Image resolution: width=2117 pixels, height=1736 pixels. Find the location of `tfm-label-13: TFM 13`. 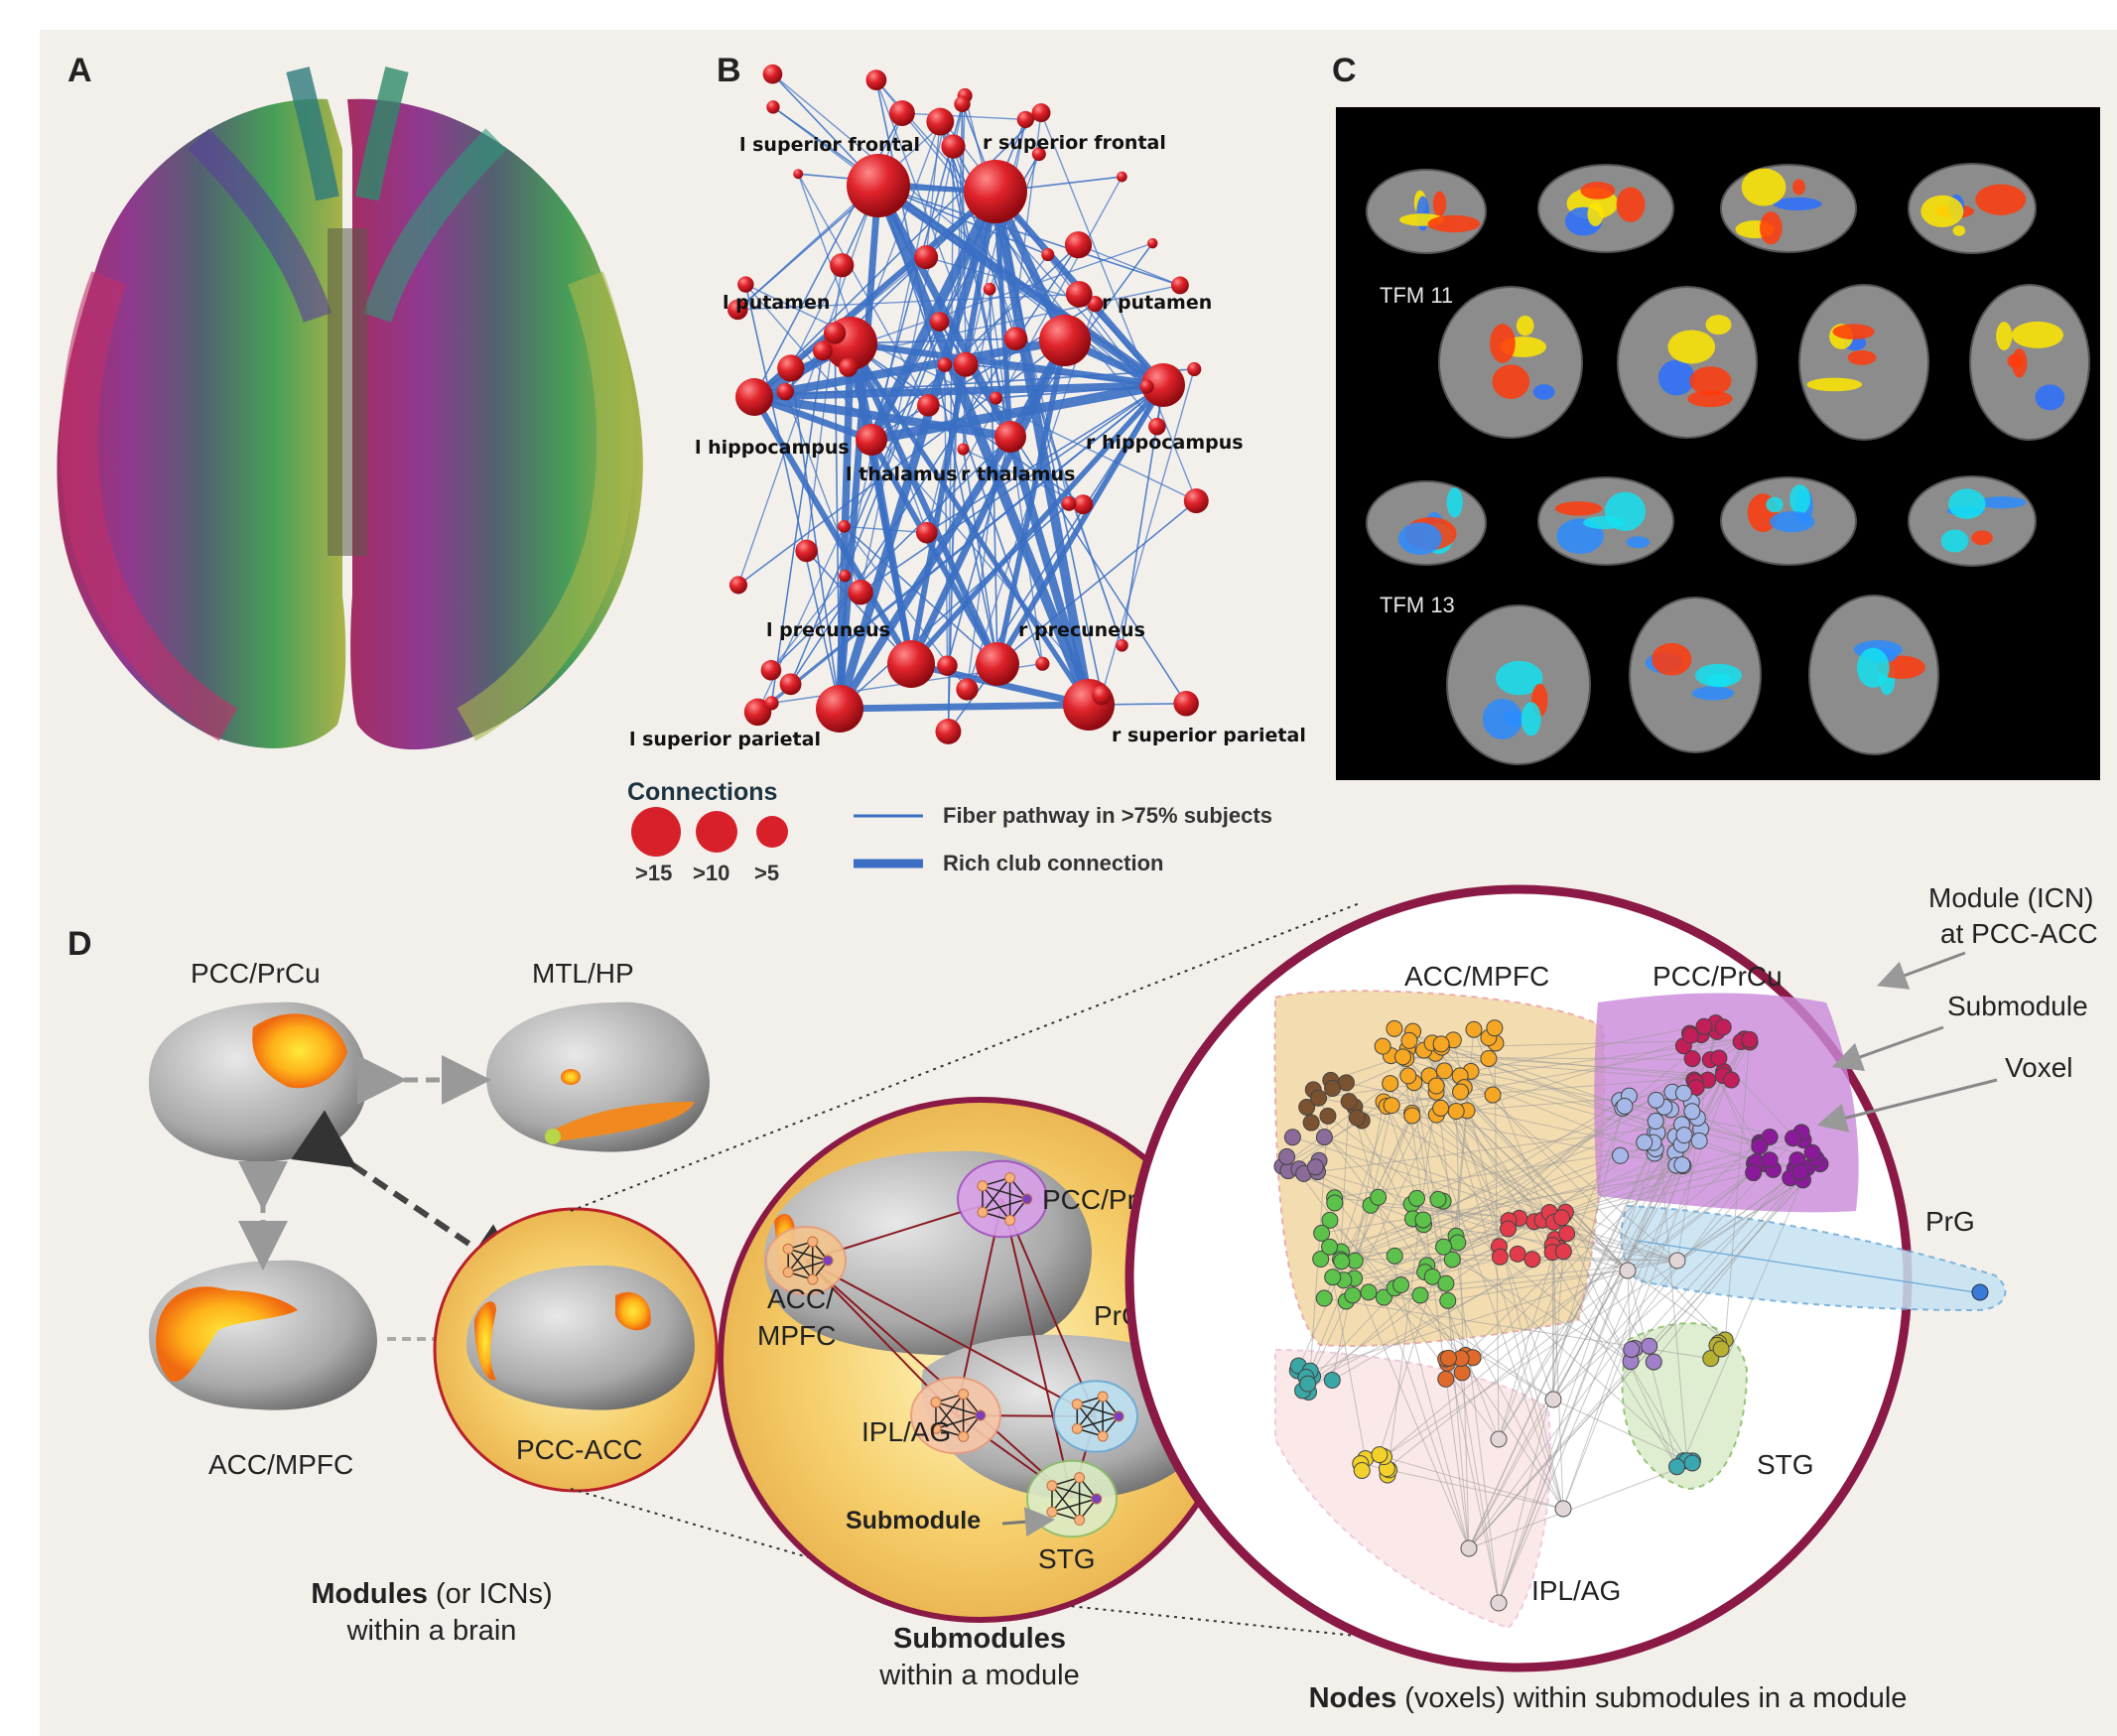

tfm-label-13: TFM 13 is located at coordinates (1418, 605).